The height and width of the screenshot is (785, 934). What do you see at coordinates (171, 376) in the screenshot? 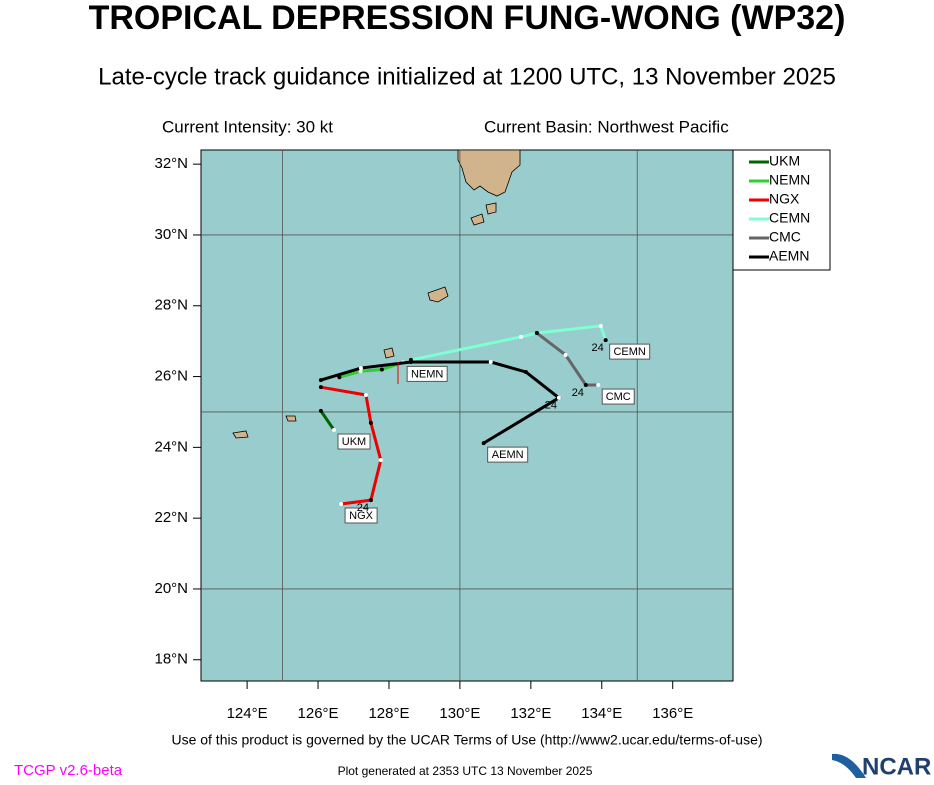
I see `y-tick-label: 26°N` at bounding box center [171, 376].